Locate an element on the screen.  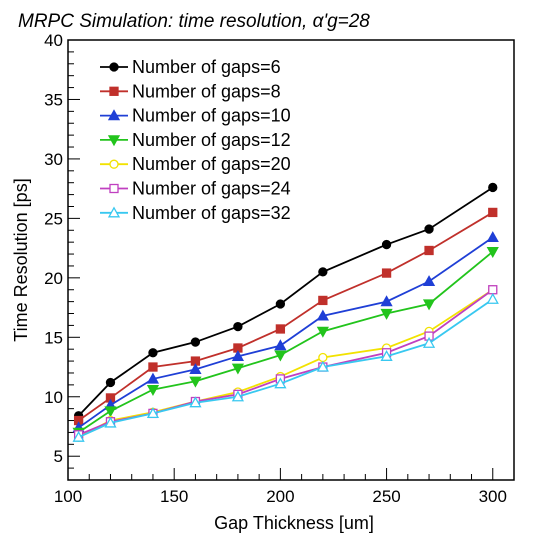
x-tick-label: 100 is located at coordinates (68, 496).